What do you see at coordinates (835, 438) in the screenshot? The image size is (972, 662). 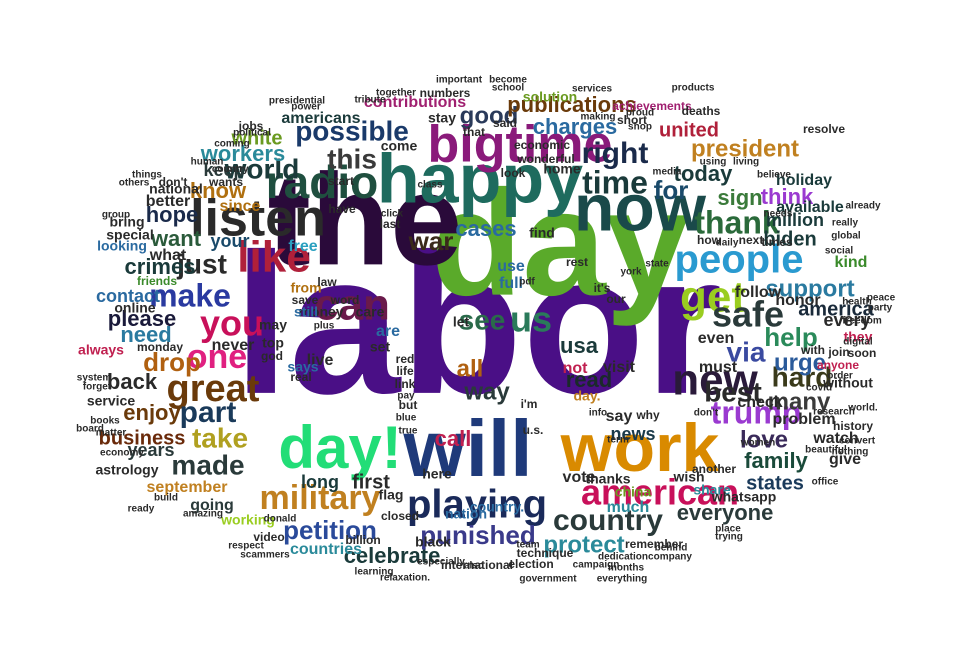 I see `word-watch: watch` at bounding box center [835, 438].